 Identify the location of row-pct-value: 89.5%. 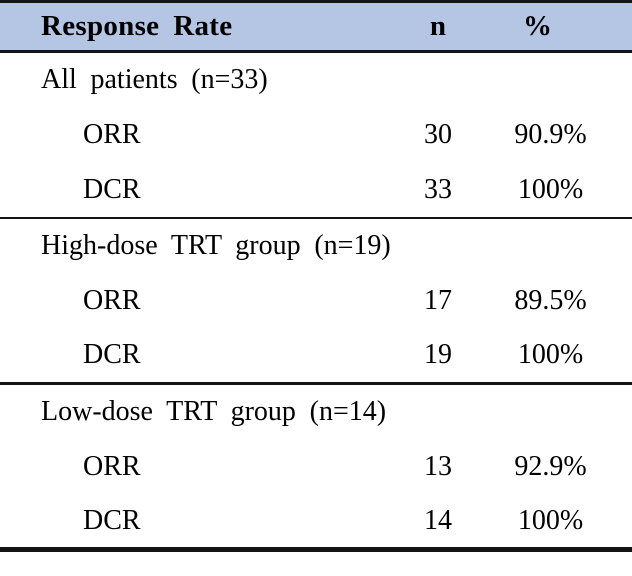
(550, 300).